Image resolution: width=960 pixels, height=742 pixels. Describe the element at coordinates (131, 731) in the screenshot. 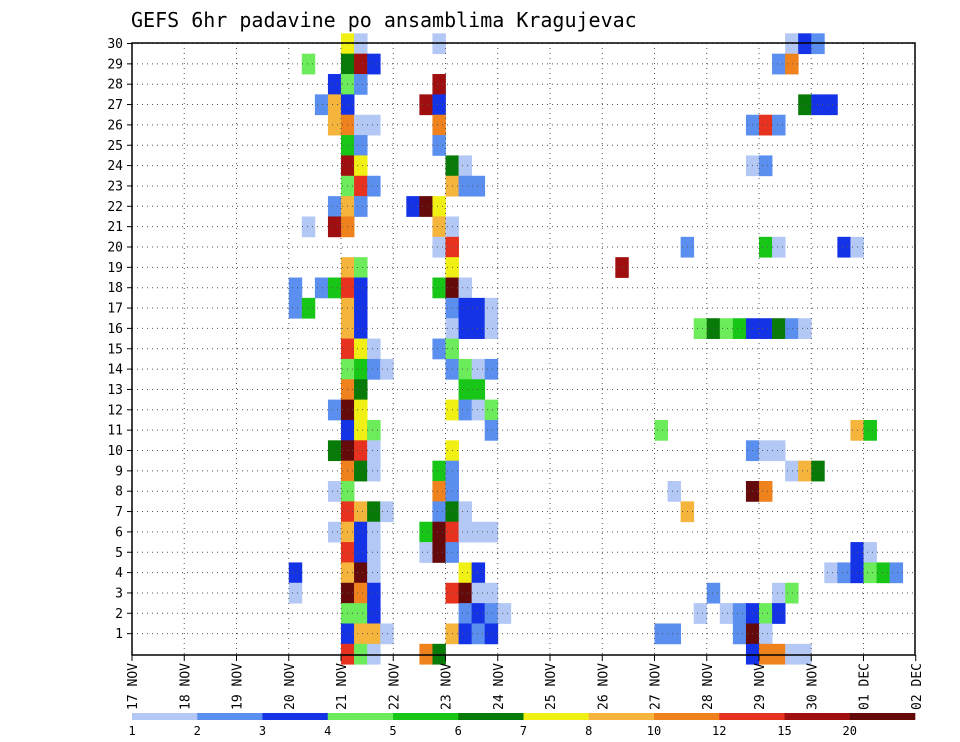

I see `legend-label: 1` at that location.